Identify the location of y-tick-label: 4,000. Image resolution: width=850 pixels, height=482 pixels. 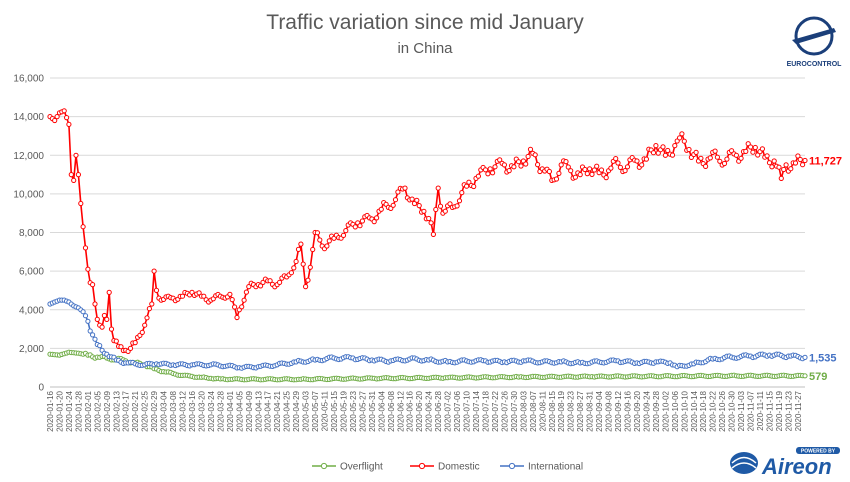
(31, 310).